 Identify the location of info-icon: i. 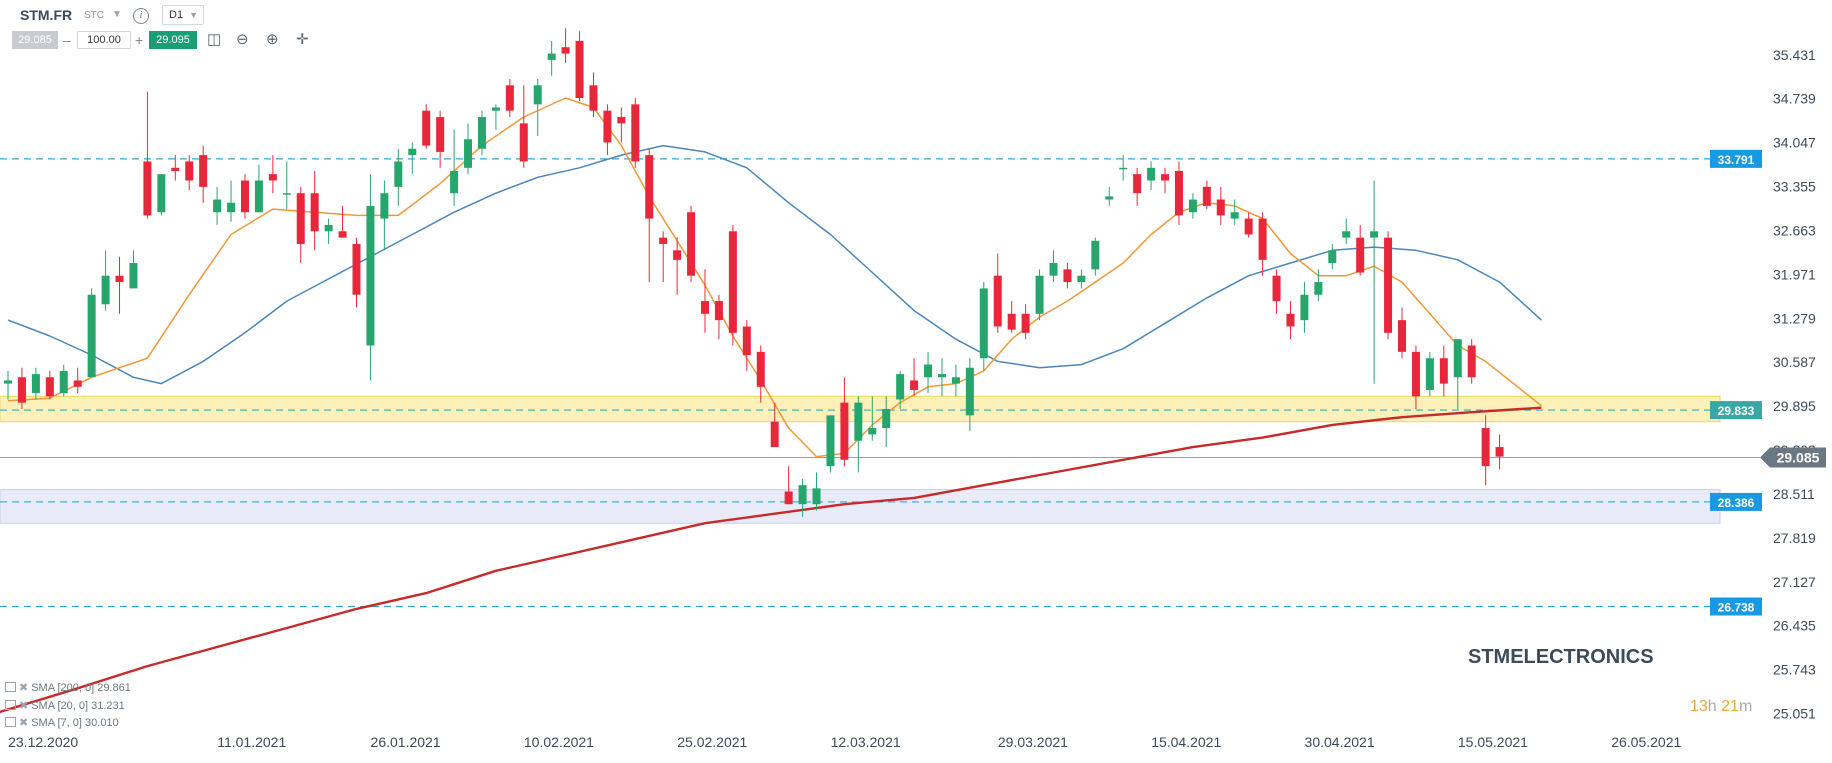
(141, 16).